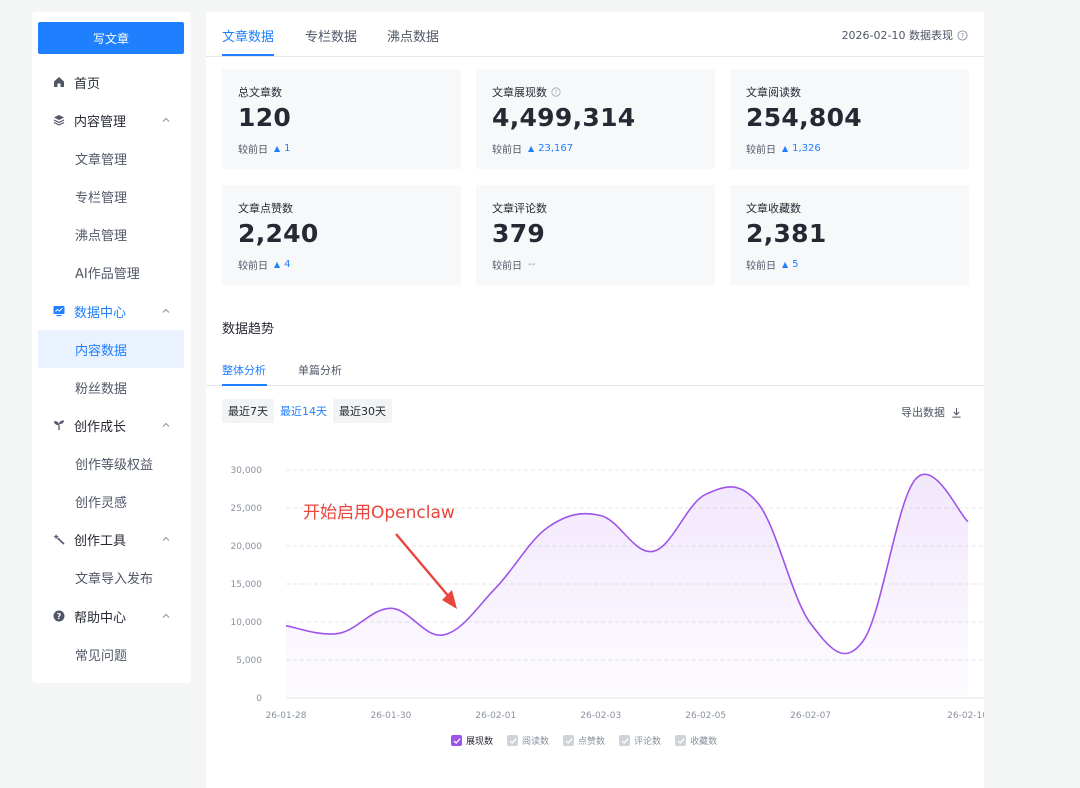 This screenshot has height=788, width=1080. What do you see at coordinates (705, 716) in the screenshot?
I see `x-tick-label: 26-02-05` at bounding box center [705, 716].